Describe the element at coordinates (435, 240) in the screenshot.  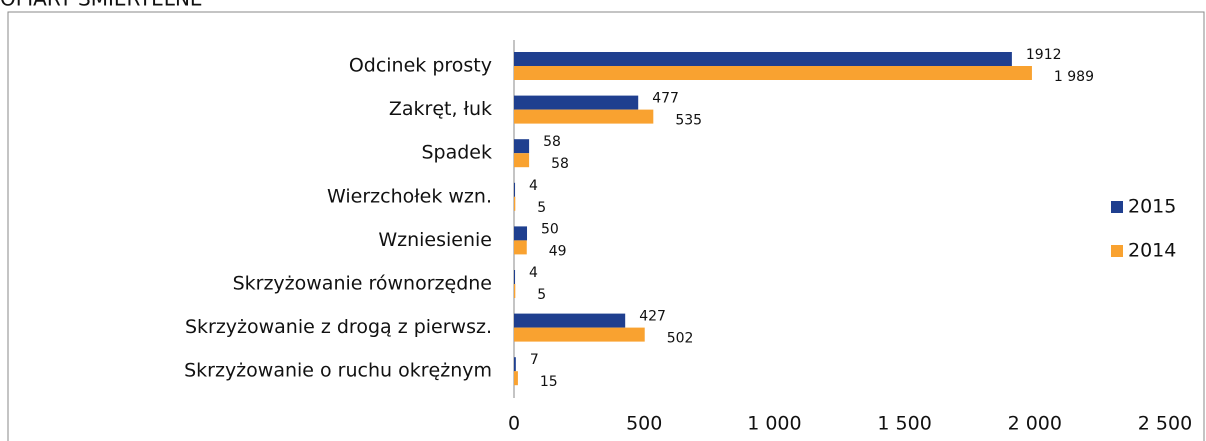
I see `y-tick-label: Wzniesienie` at that location.